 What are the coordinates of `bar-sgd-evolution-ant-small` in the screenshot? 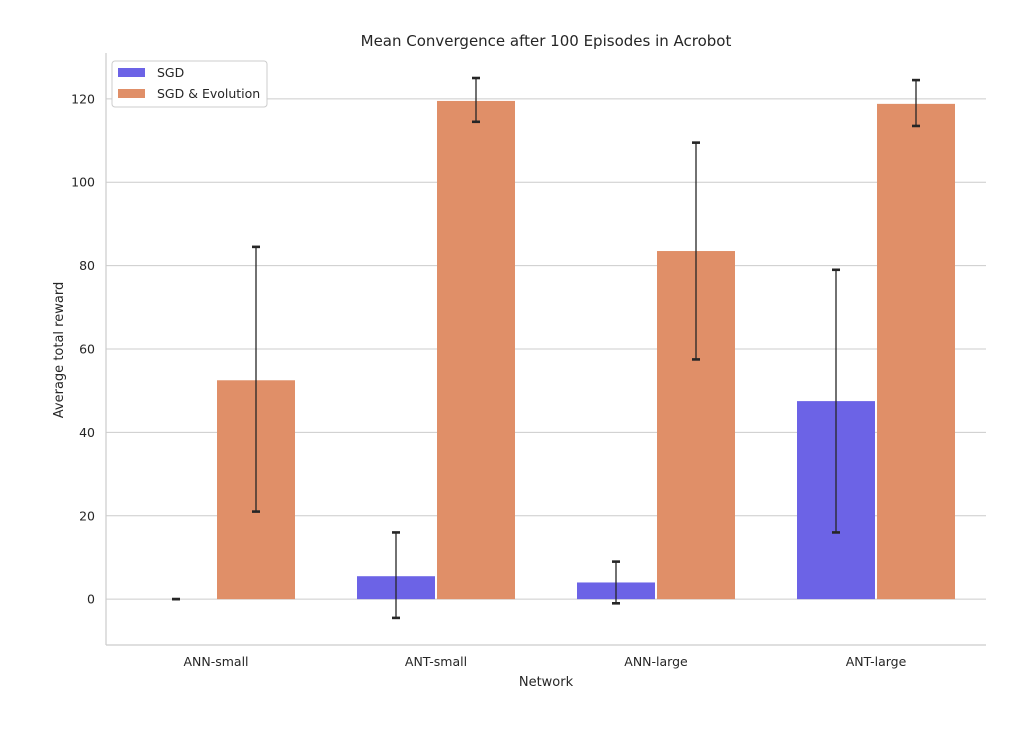 It's located at (476, 350).